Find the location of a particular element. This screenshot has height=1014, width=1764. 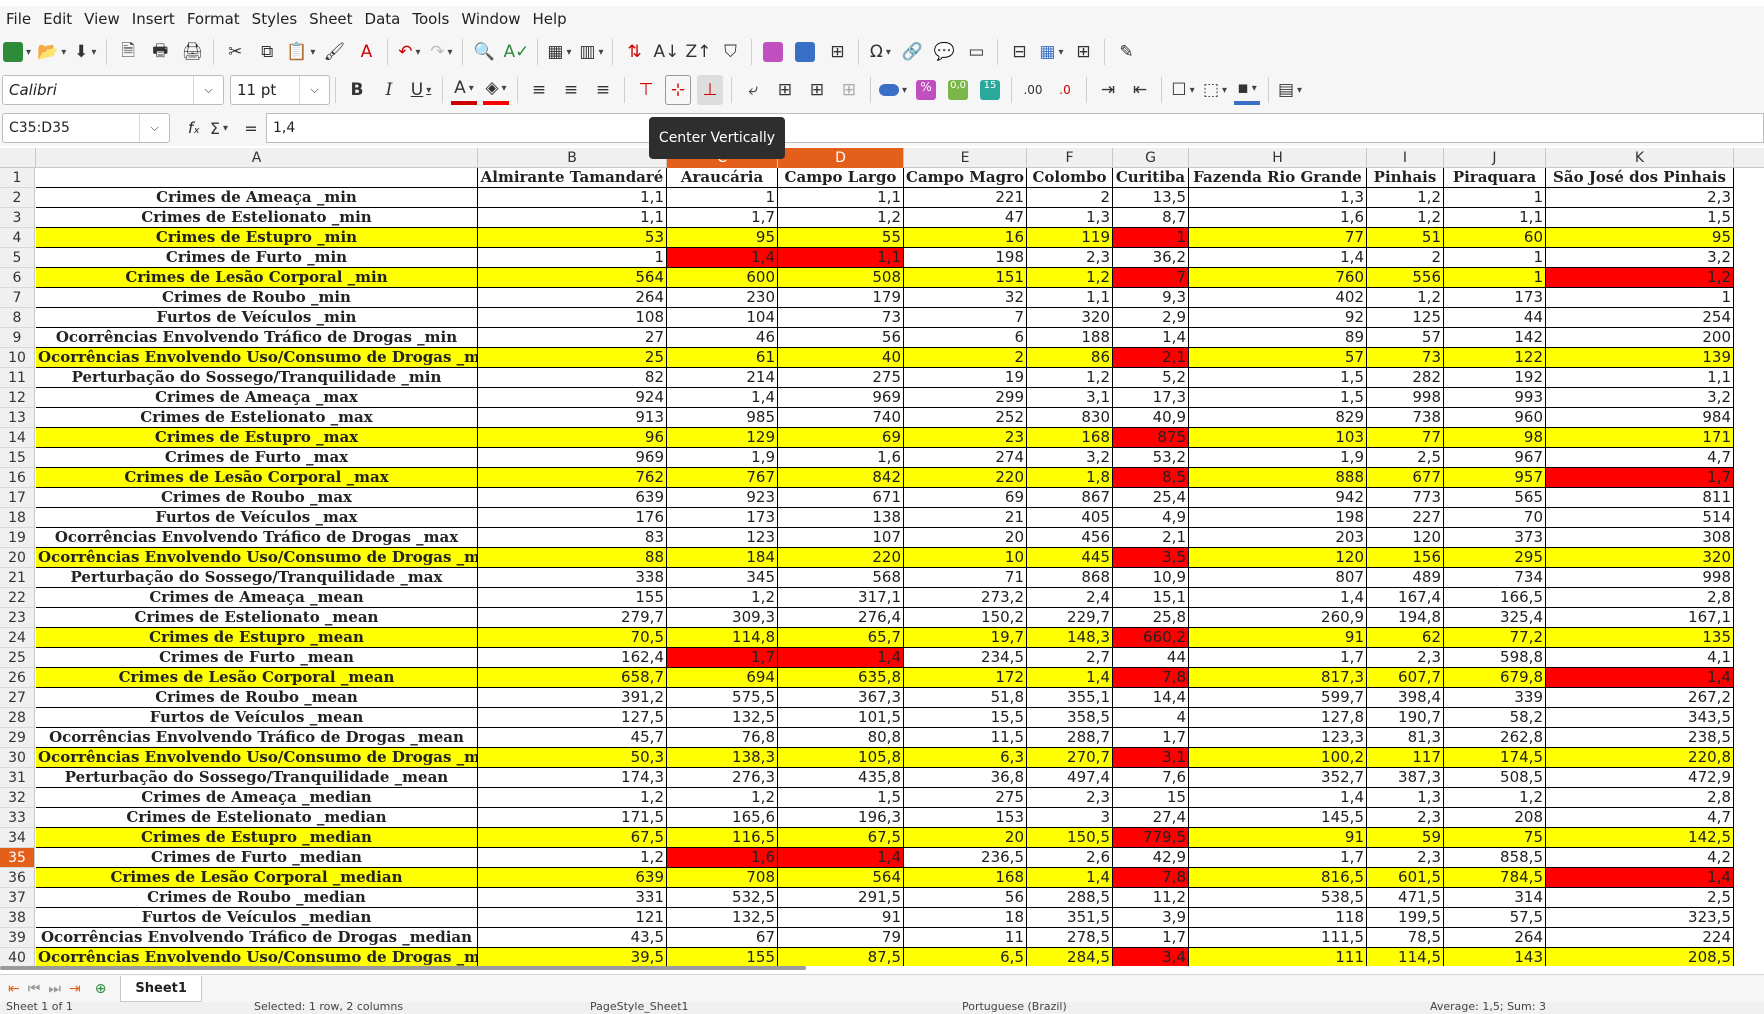

font-size-box: 11 pt ⌵ is located at coordinates (280, 90).